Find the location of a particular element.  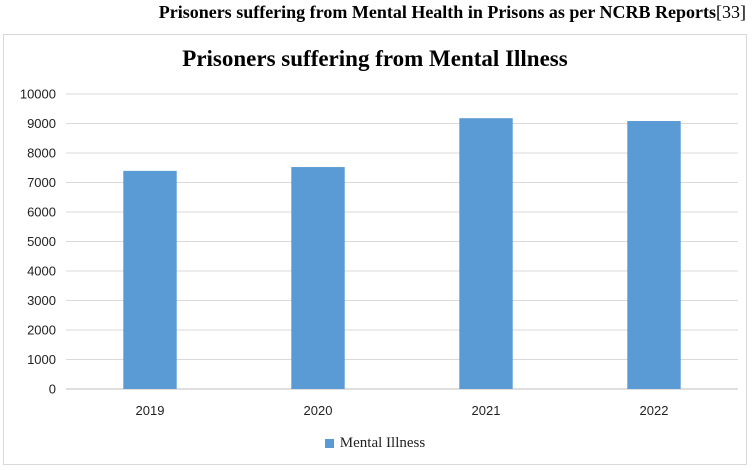

bar-2021 is located at coordinates (486, 253).